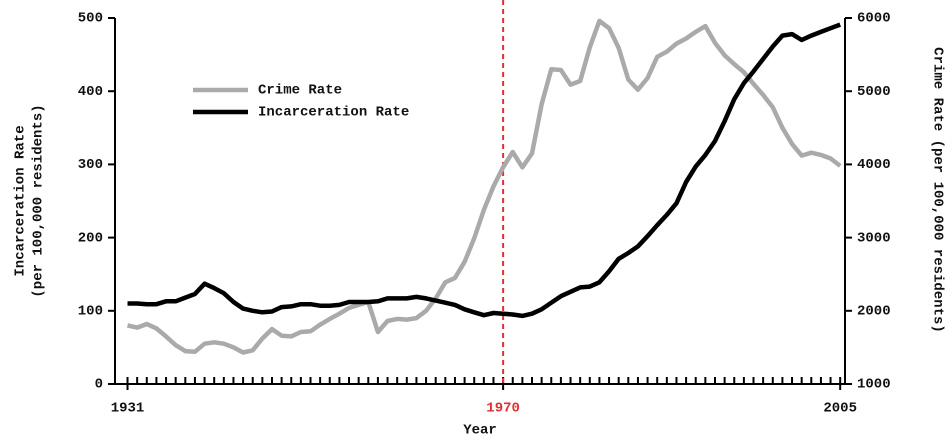 The image size is (952, 440). What do you see at coordinates (874, 312) in the screenshot?
I see `y2-tick-label: 2000` at bounding box center [874, 312].